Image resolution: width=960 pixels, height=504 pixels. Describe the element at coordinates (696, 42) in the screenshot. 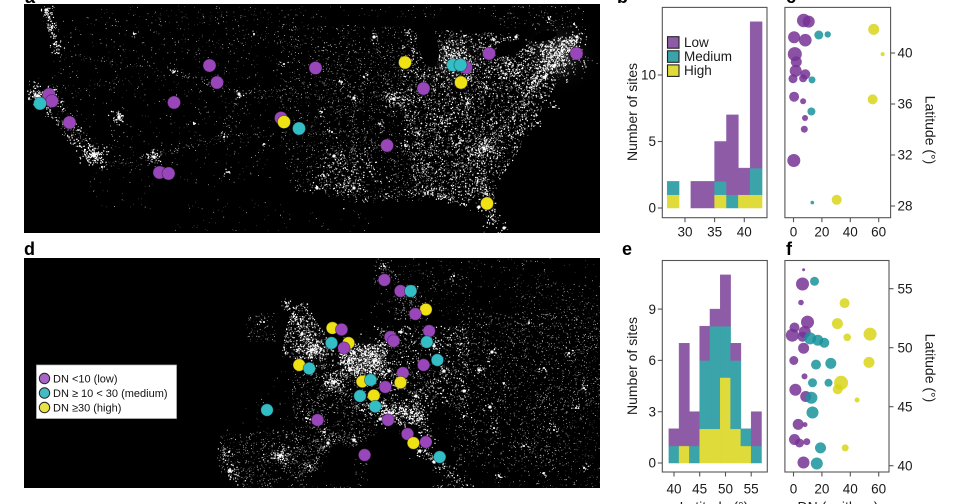

I see `svg-text: Low` at that location.